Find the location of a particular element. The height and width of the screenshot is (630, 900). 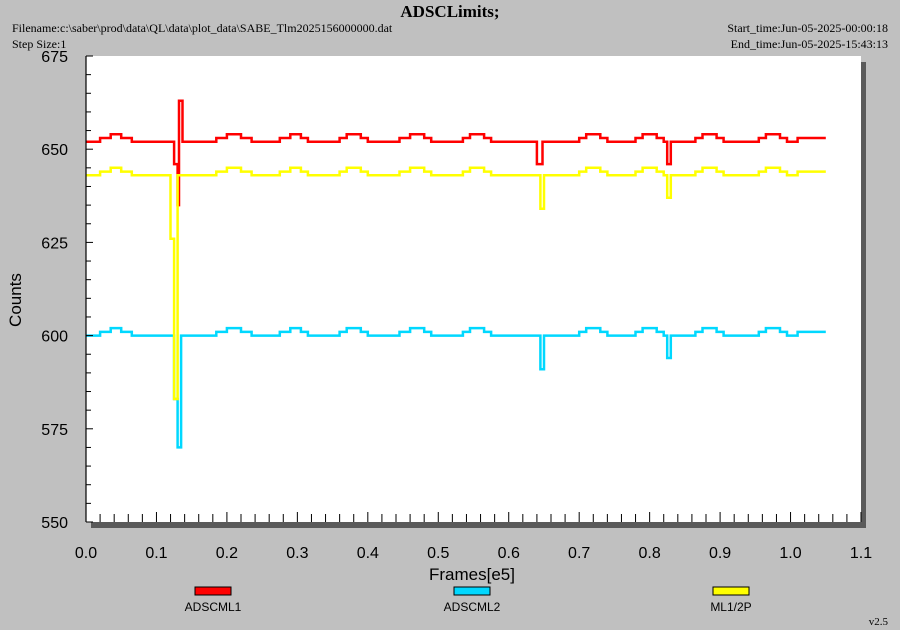

version-label: v2.5 is located at coordinates (878, 622).